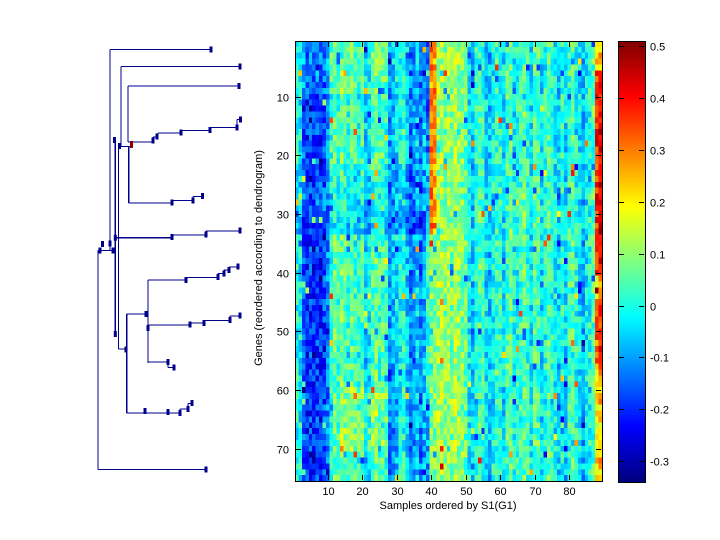 The image size is (720, 540). What do you see at coordinates (657, 100) in the screenshot?
I see `colorbar-tick-label: 0.4` at bounding box center [657, 100].